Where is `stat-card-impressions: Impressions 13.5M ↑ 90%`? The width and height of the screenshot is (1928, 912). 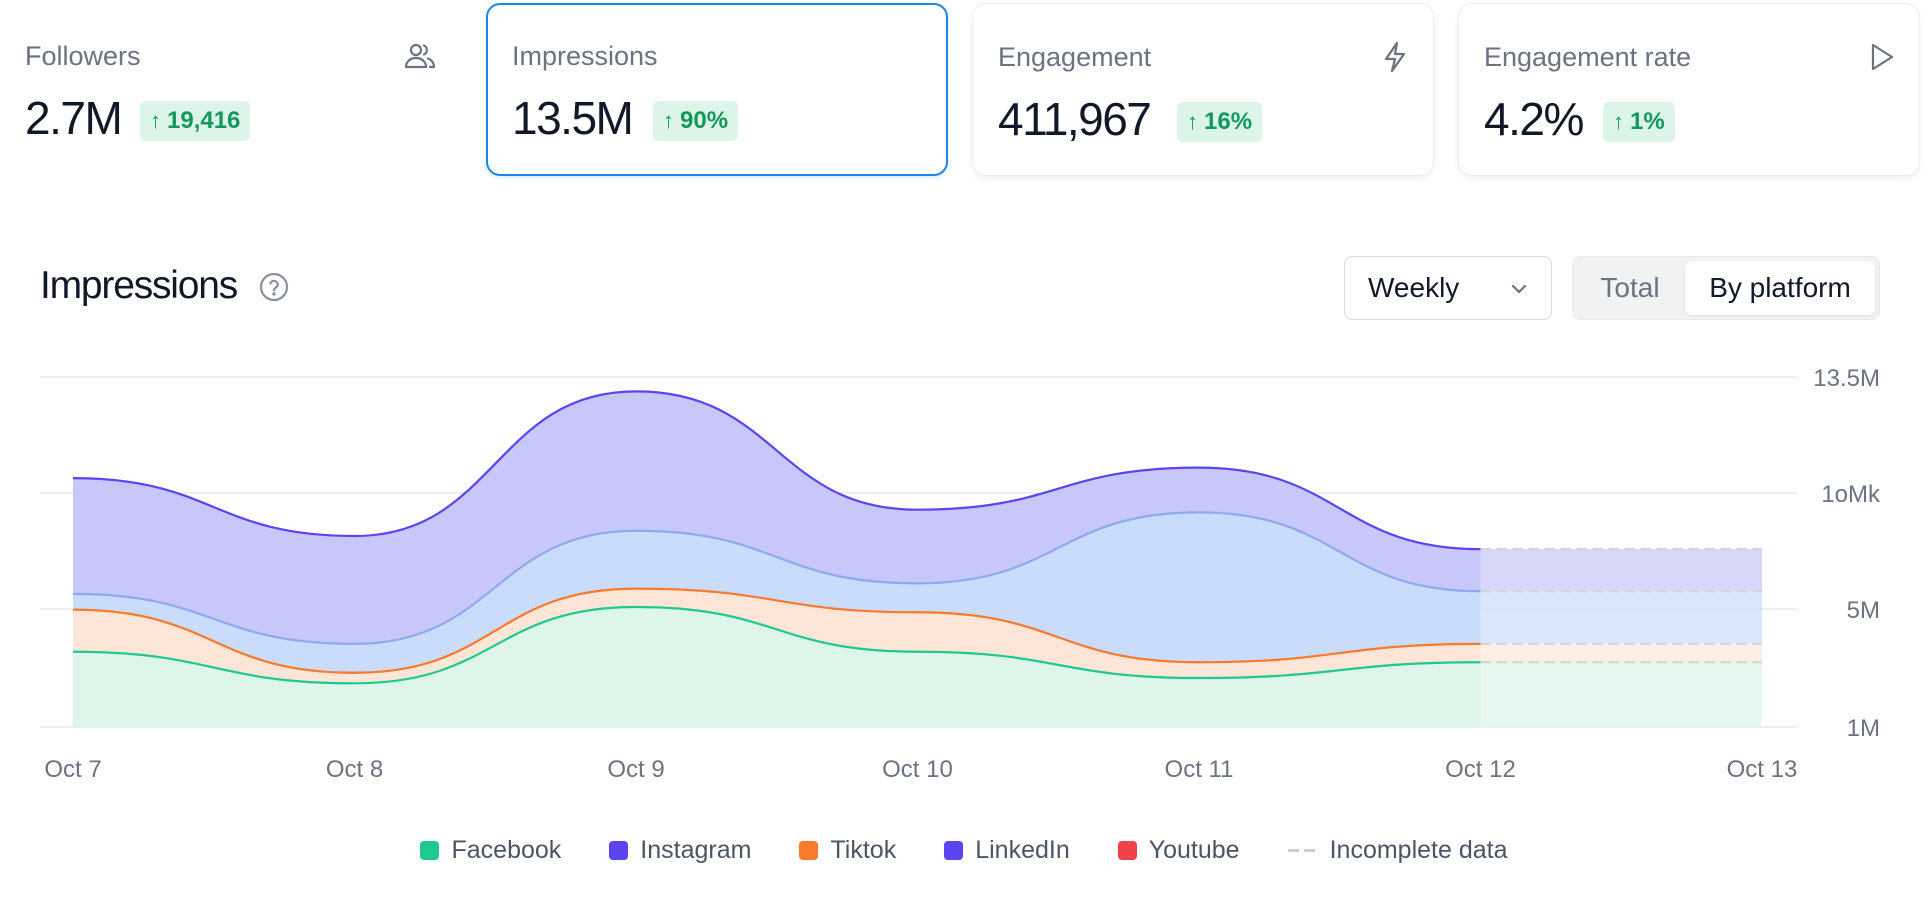
stat-card-impressions: Impressions 13.5M ↑ 90% is located at coordinates (717, 89).